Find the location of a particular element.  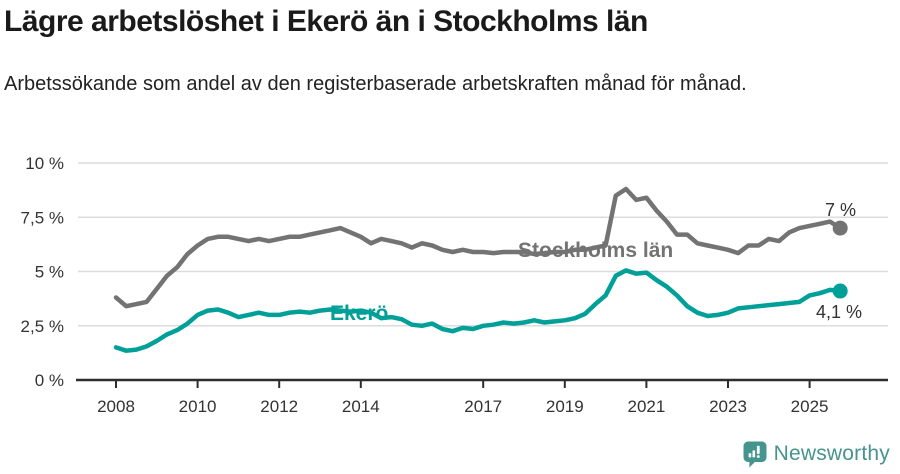

x-tick-label: 2010 is located at coordinates (198, 406).